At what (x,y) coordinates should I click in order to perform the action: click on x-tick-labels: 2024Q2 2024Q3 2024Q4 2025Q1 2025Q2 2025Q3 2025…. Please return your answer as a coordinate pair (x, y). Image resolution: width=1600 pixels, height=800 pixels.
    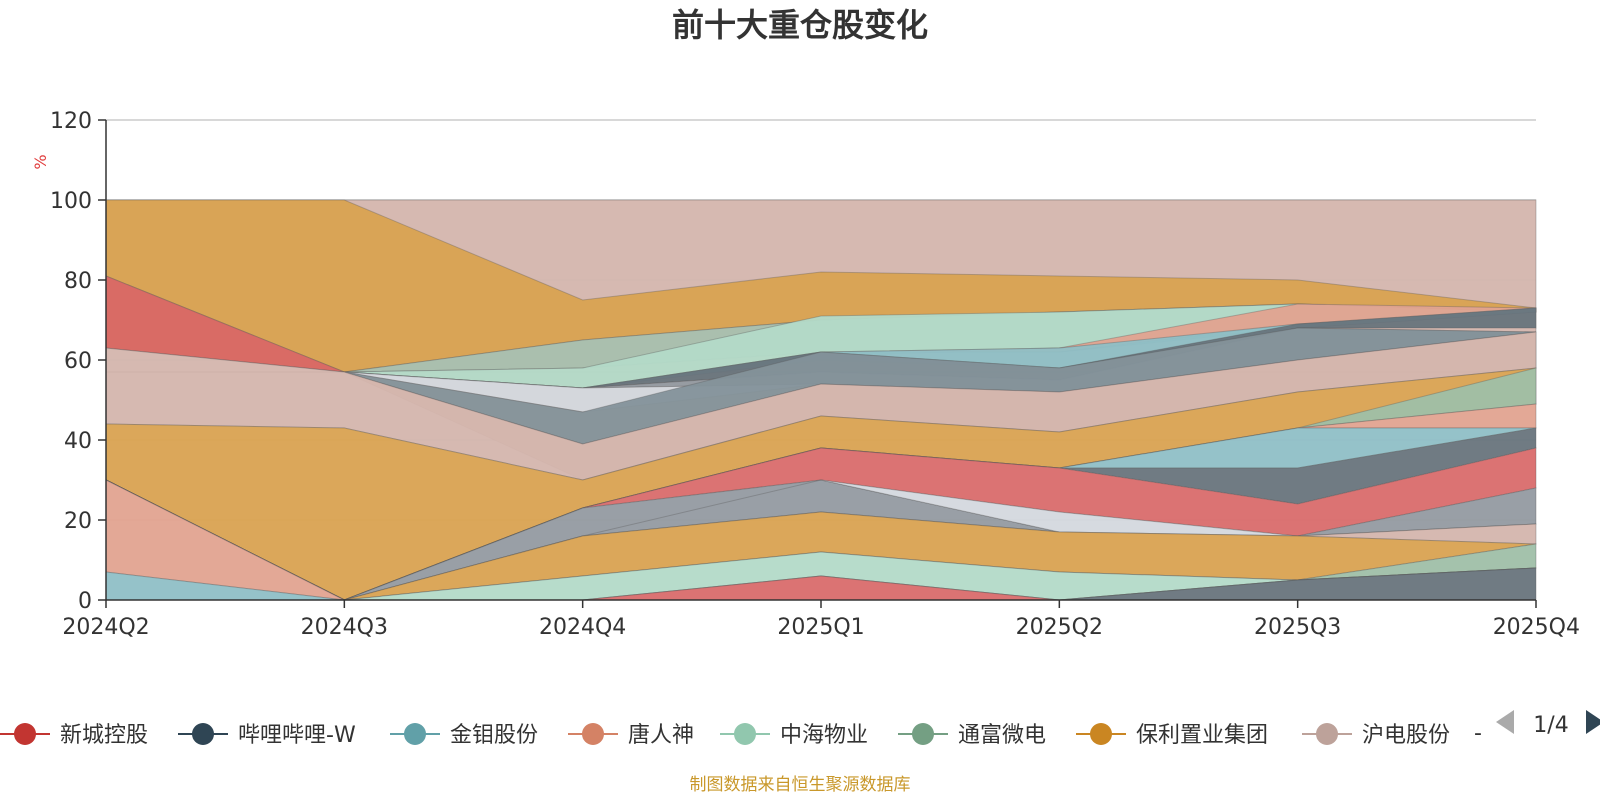
    Looking at the image, I should click on (821, 620).